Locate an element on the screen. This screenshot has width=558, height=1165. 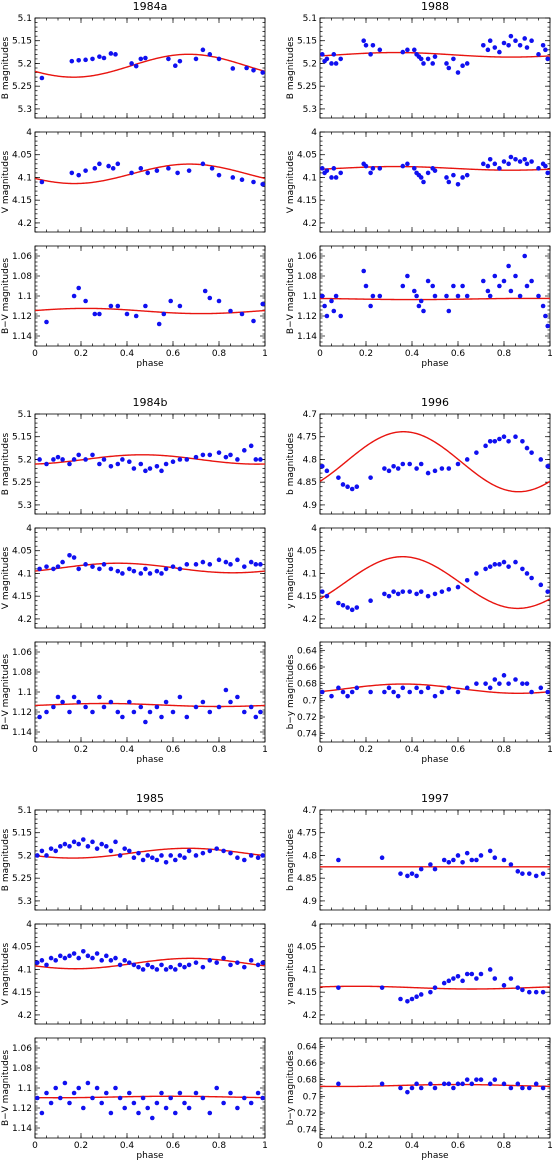
y-tick-label: 5.2 is located at coordinates (310, 64).